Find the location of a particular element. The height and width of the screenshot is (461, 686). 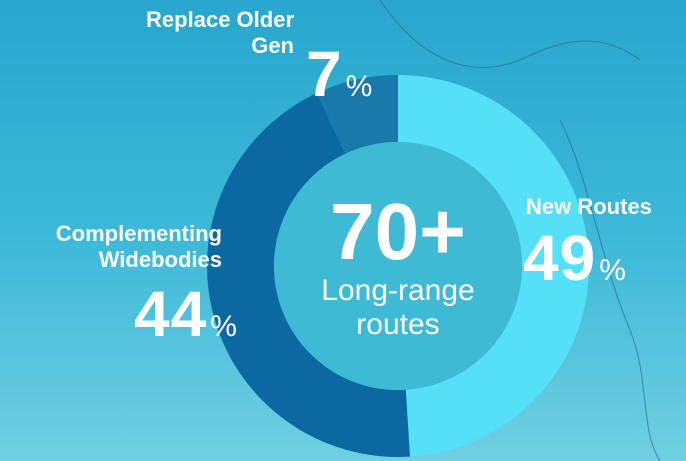

value-label: 49% is located at coordinates (574, 258).